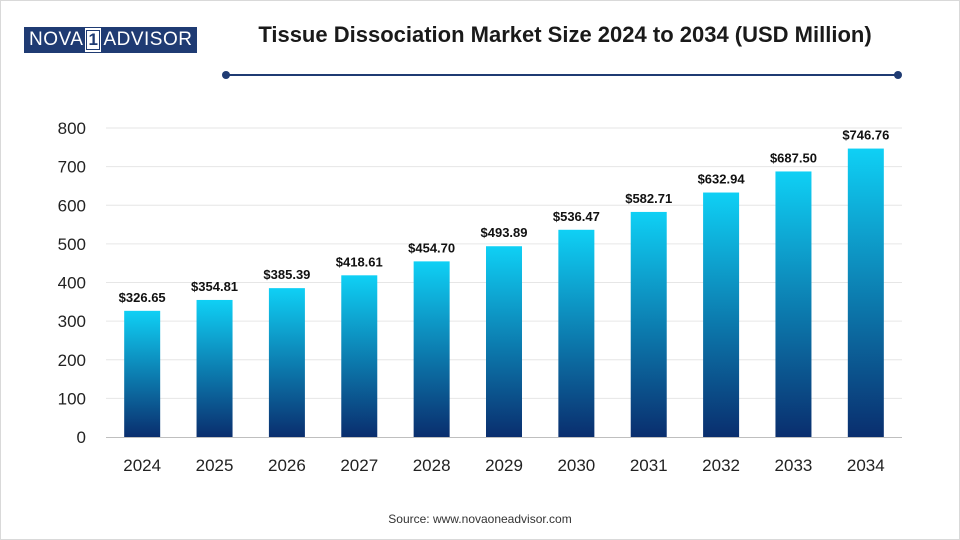 This screenshot has width=960, height=540. Describe the element at coordinates (721, 465) in the screenshot. I see `x-tick-label: 2032` at that location.